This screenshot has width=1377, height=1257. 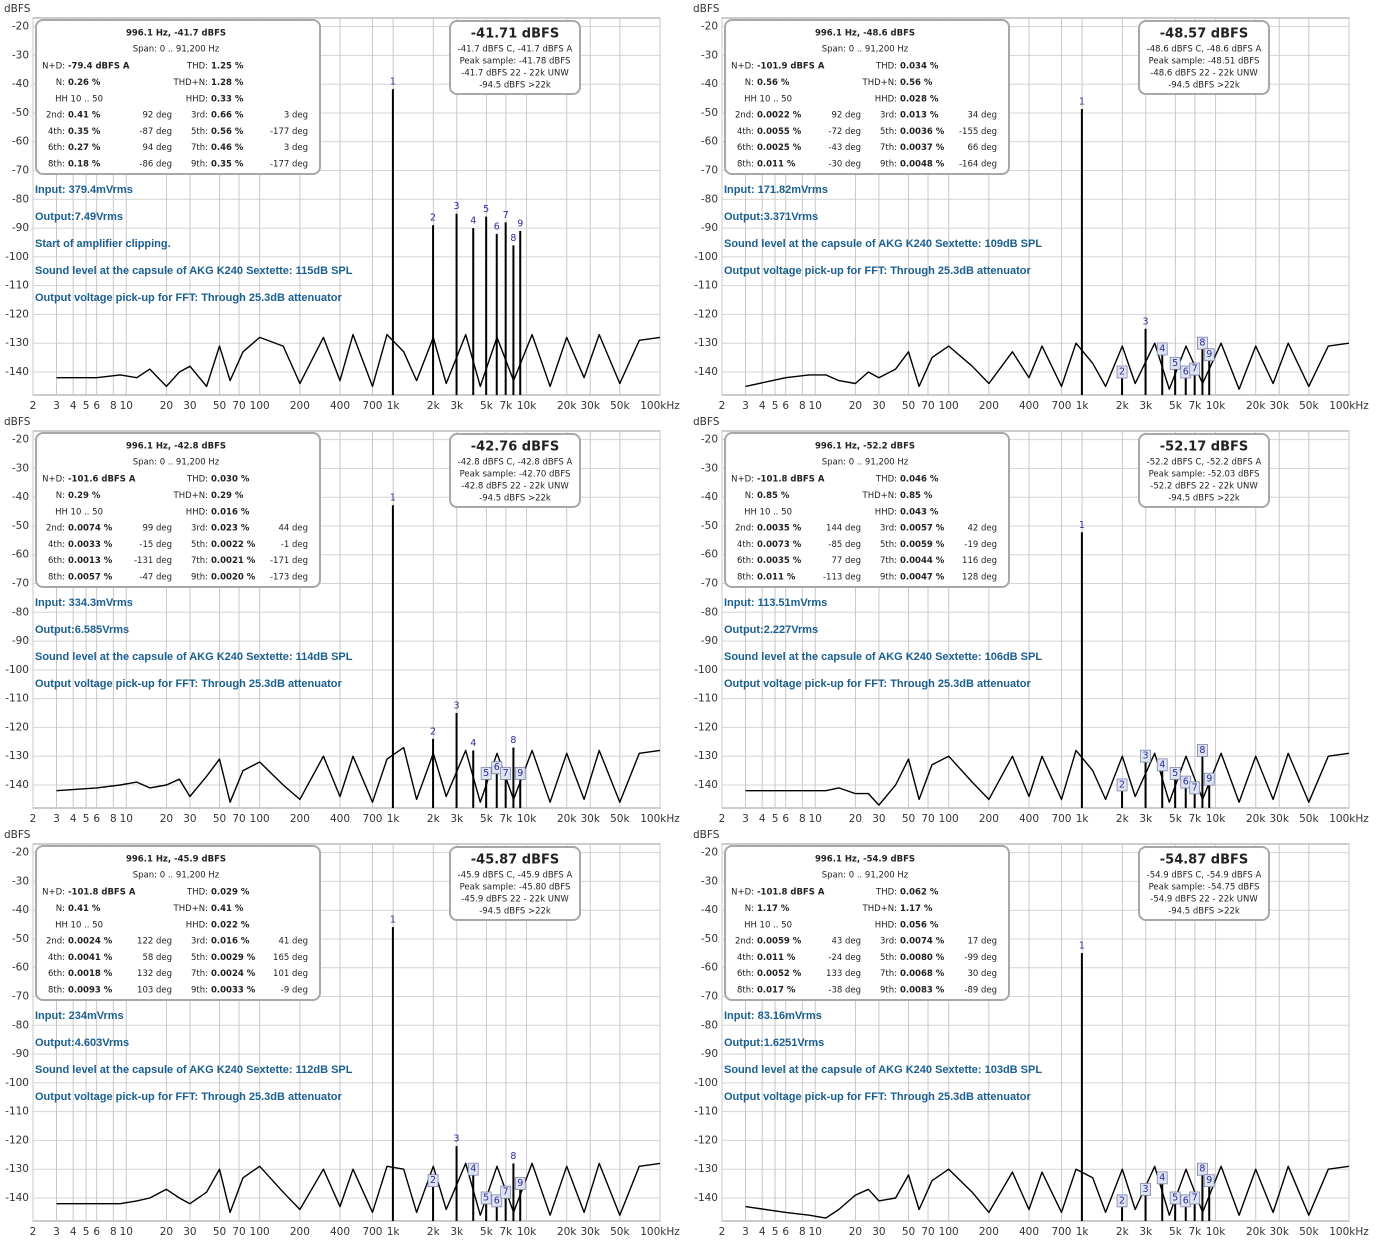 What do you see at coordinates (844, 958) in the screenshot?
I see `harmonic-phase: -24 deg` at bounding box center [844, 958].